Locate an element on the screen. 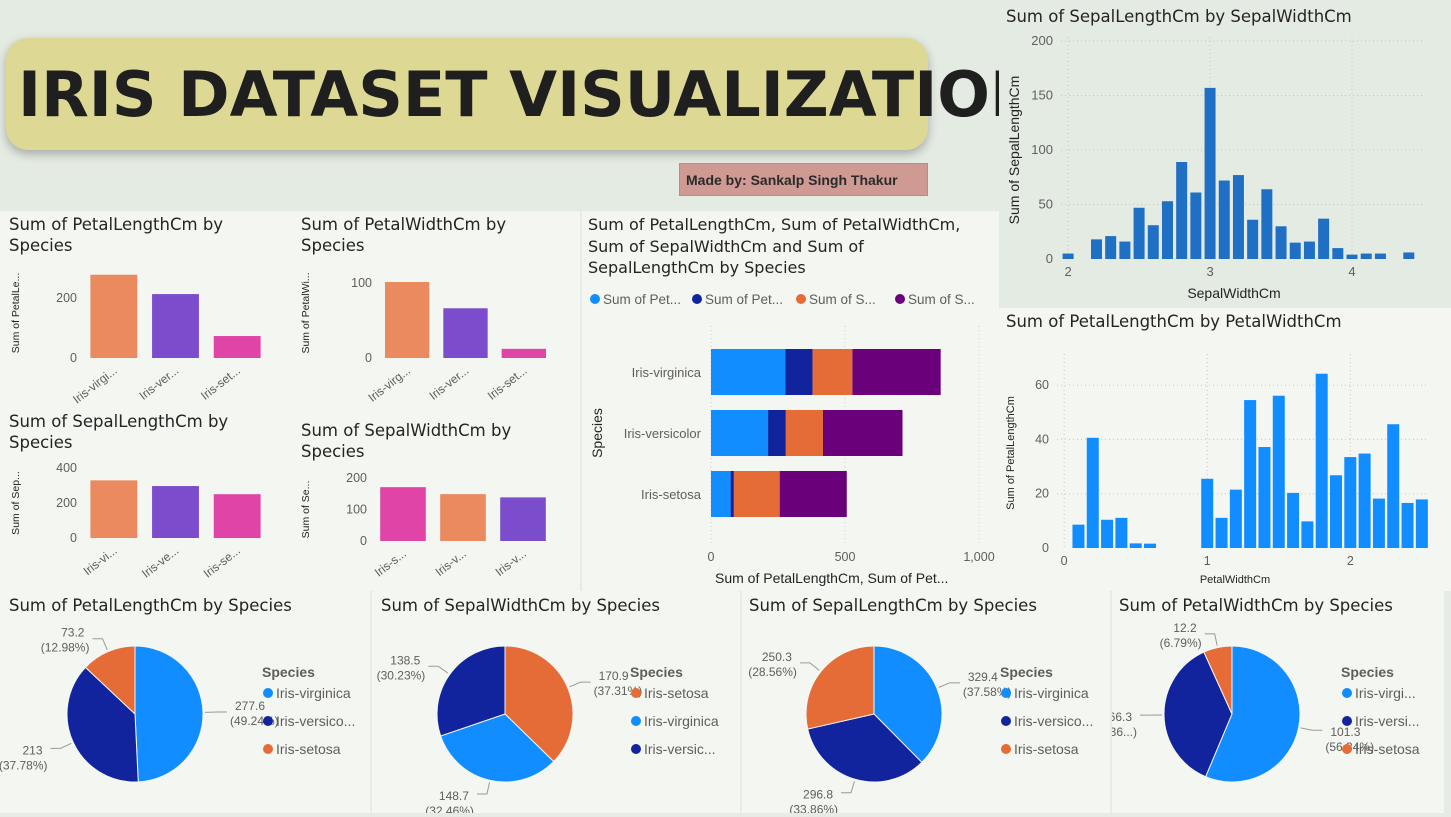  pie-petal-width-title: Sum of PetalWidthCm by Species is located at coordinates (1256, 605).